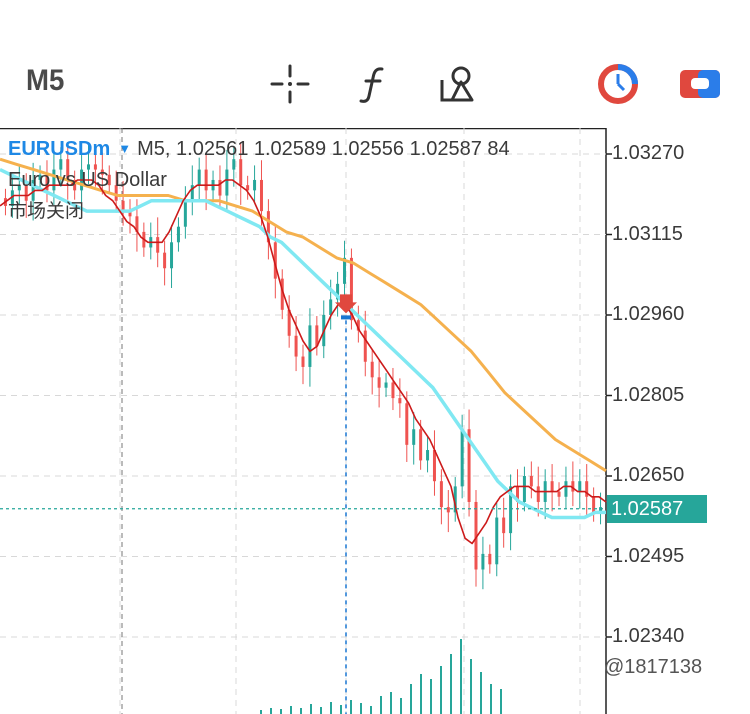 Image resolution: width=750 pixels, height=714 pixels. Describe the element at coordinates (346, 317) in the screenshot. I see `sell-marker-base` at that location.